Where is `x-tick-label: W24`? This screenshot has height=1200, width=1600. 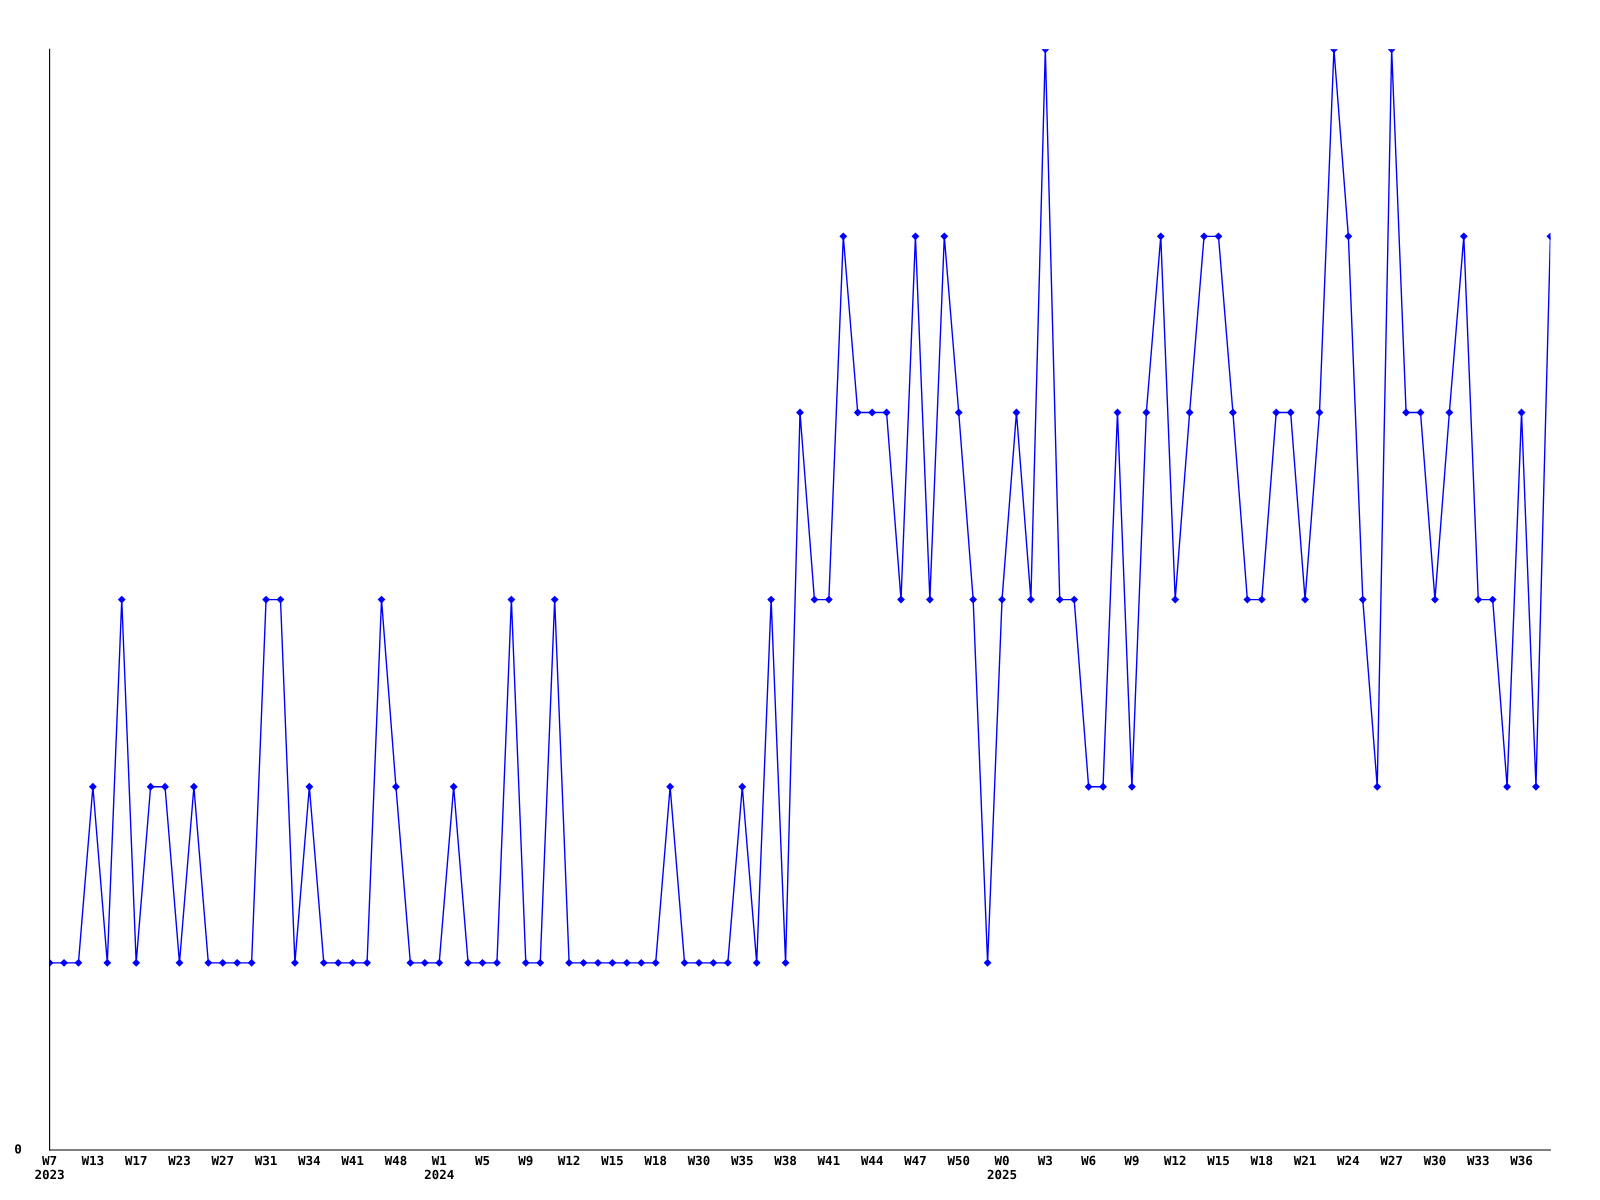
x-tick-label: W24 is located at coordinates (1348, 1160).